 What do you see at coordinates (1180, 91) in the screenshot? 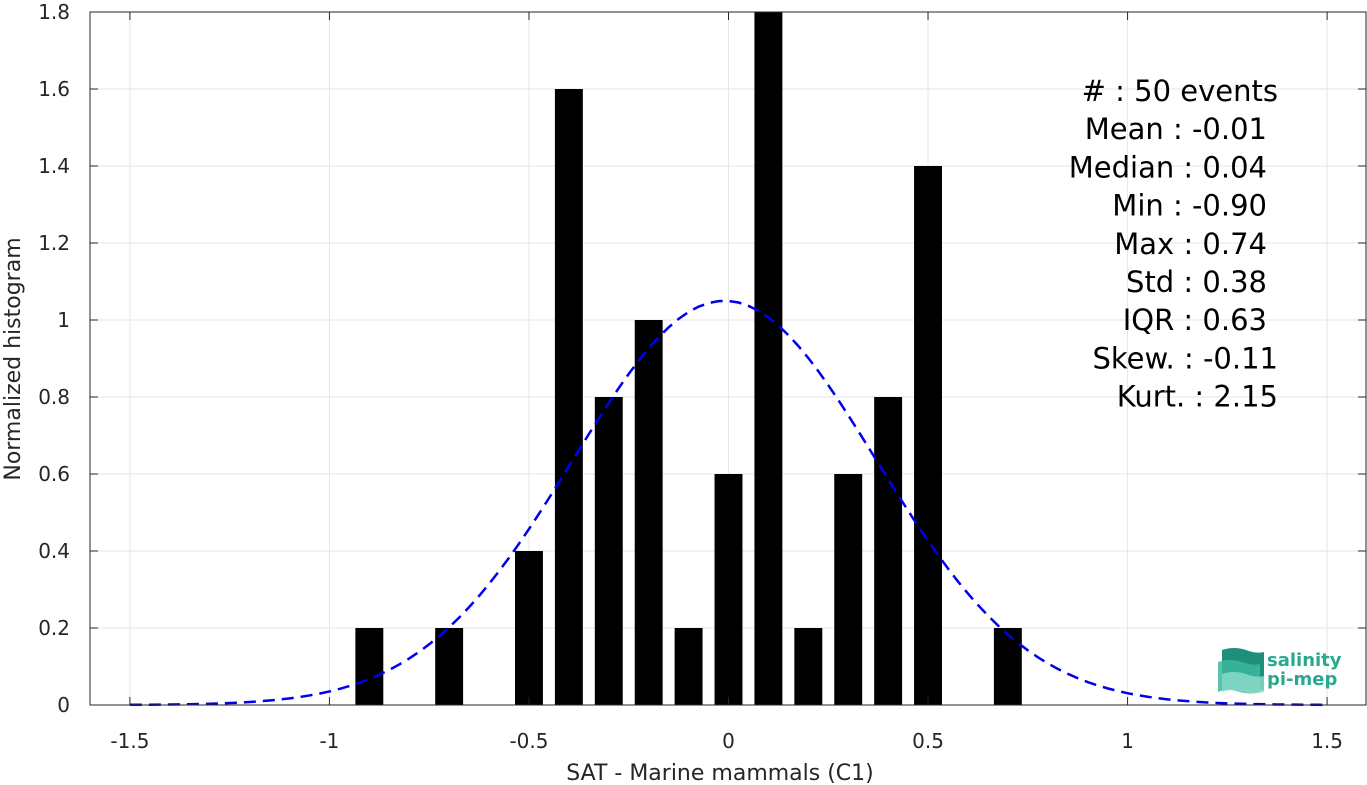
I see `stats-line: # : 50 events` at bounding box center [1180, 91].